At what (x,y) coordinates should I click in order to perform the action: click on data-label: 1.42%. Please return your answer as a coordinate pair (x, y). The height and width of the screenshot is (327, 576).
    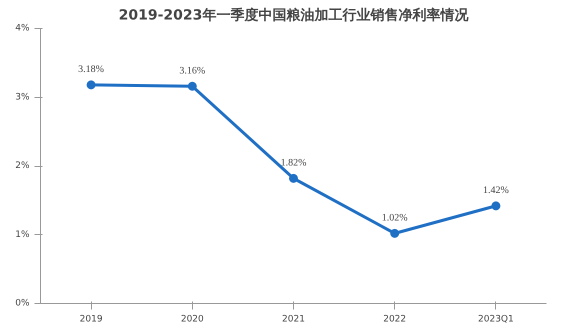
    Looking at the image, I should click on (495, 190).